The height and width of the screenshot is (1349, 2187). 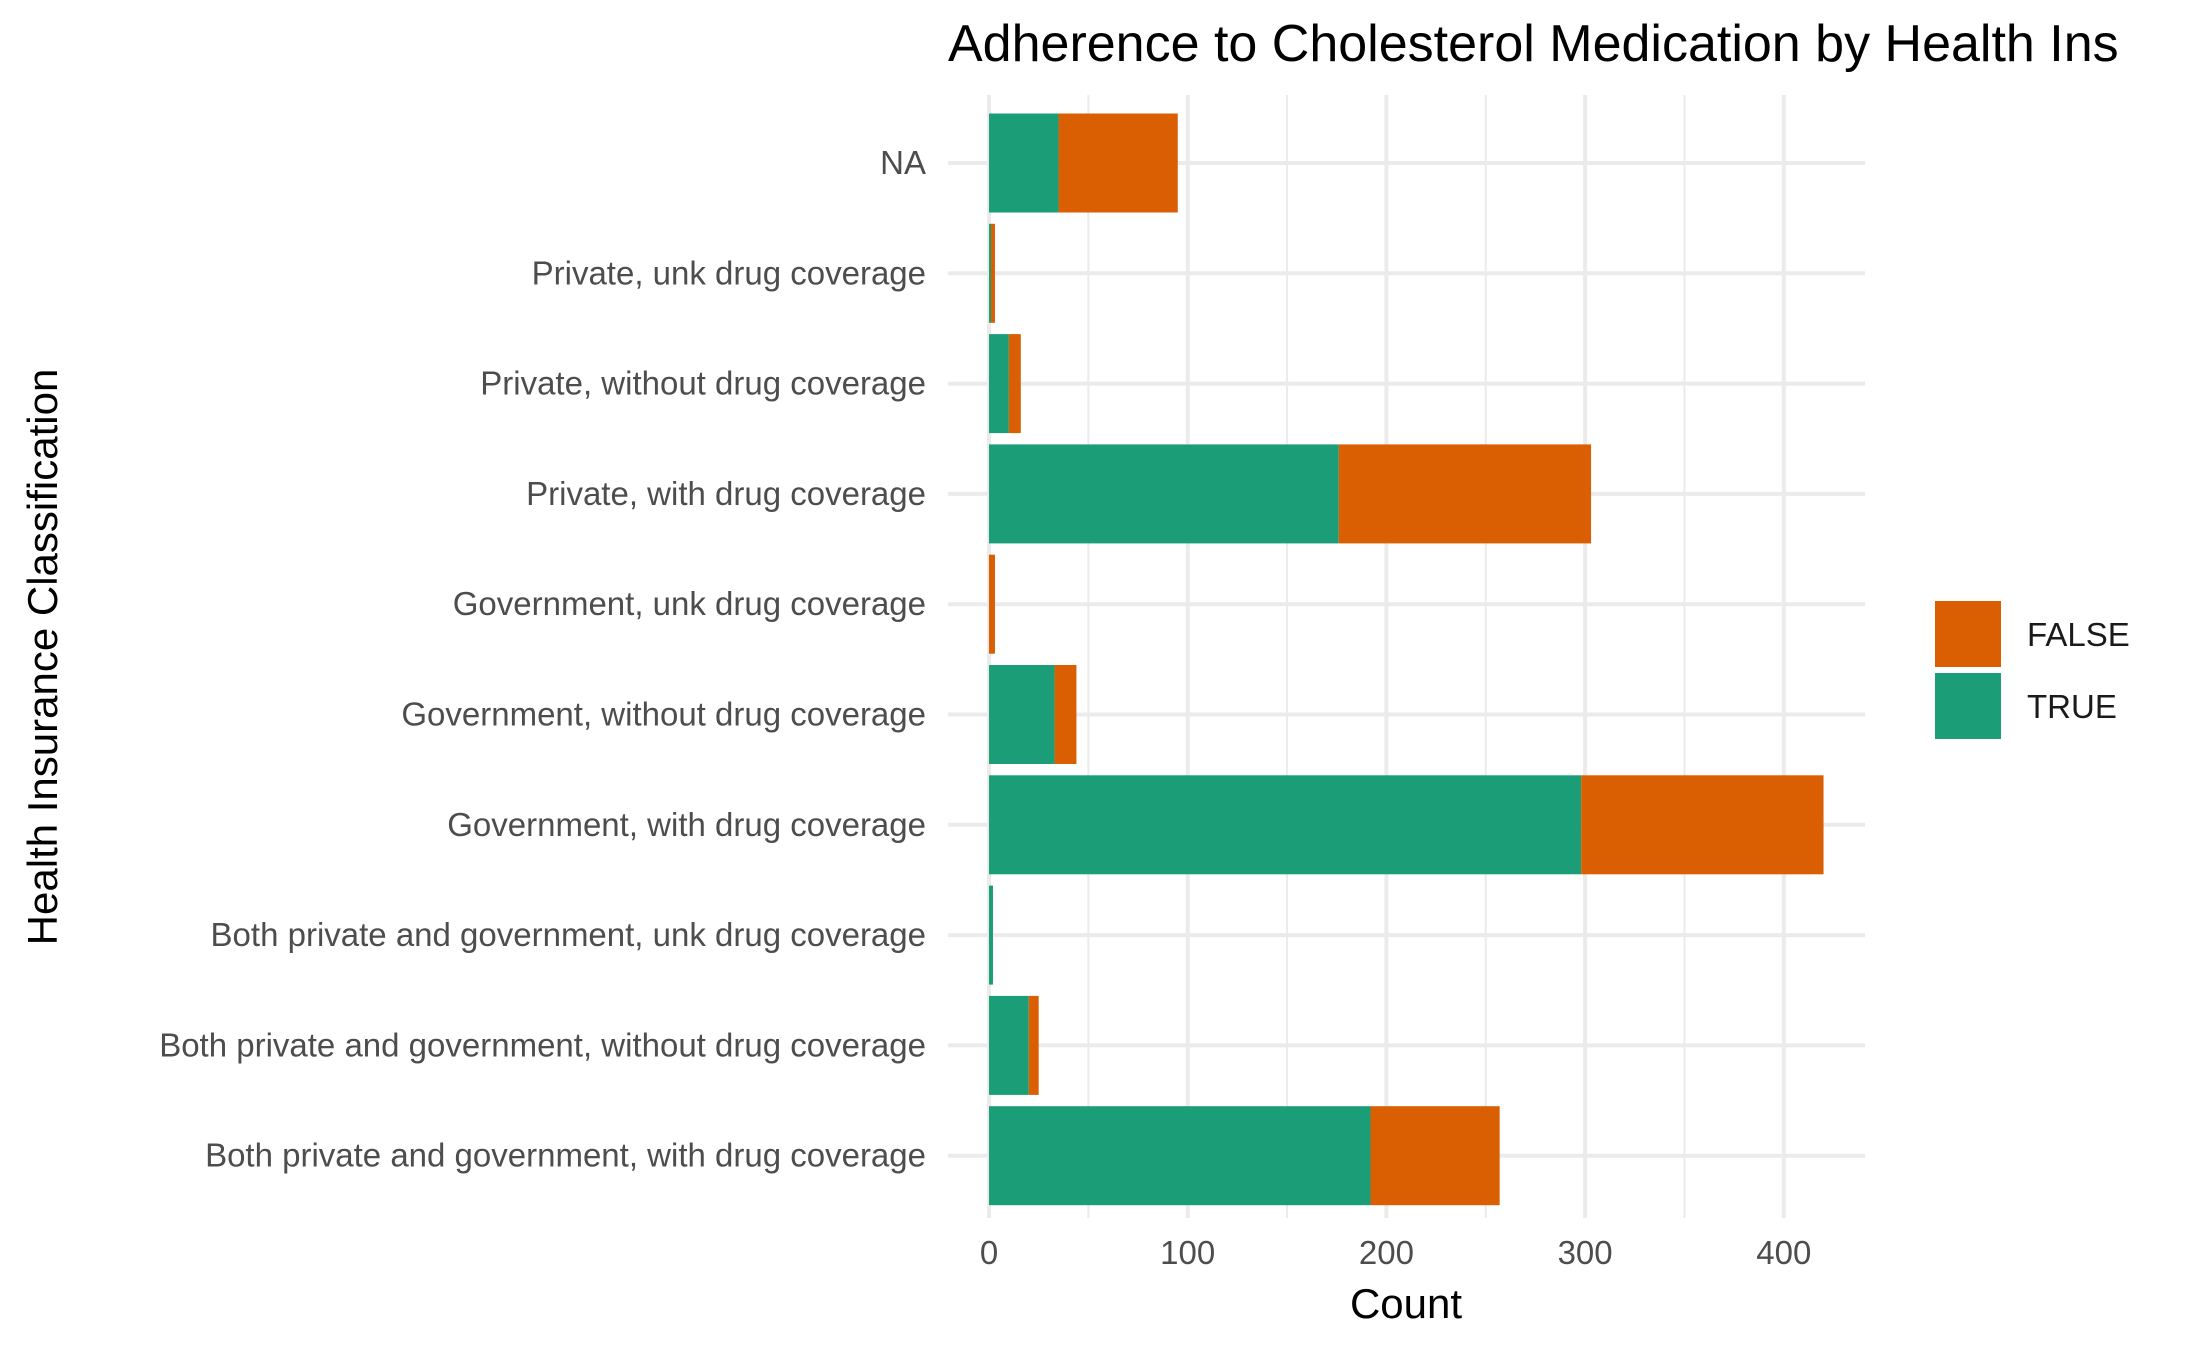 I want to click on x-tick-label: 0, so click(x=989, y=1252).